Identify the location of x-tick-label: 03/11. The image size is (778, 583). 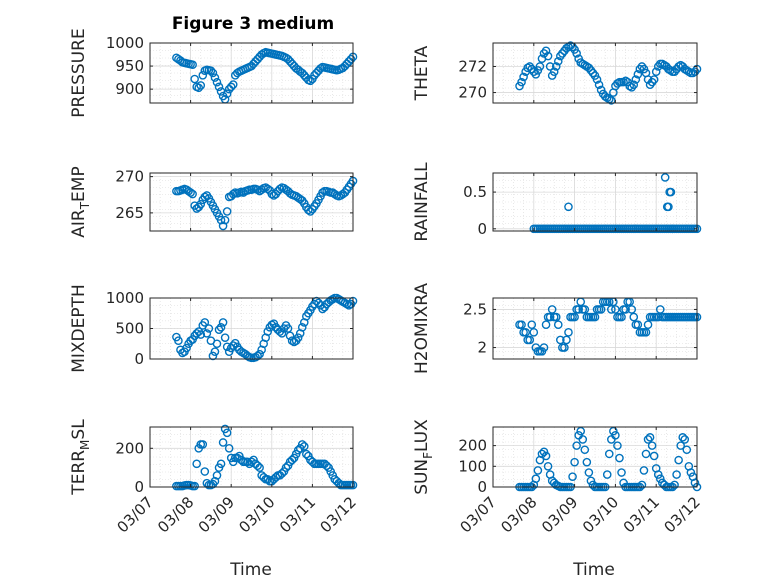
(641, 514).